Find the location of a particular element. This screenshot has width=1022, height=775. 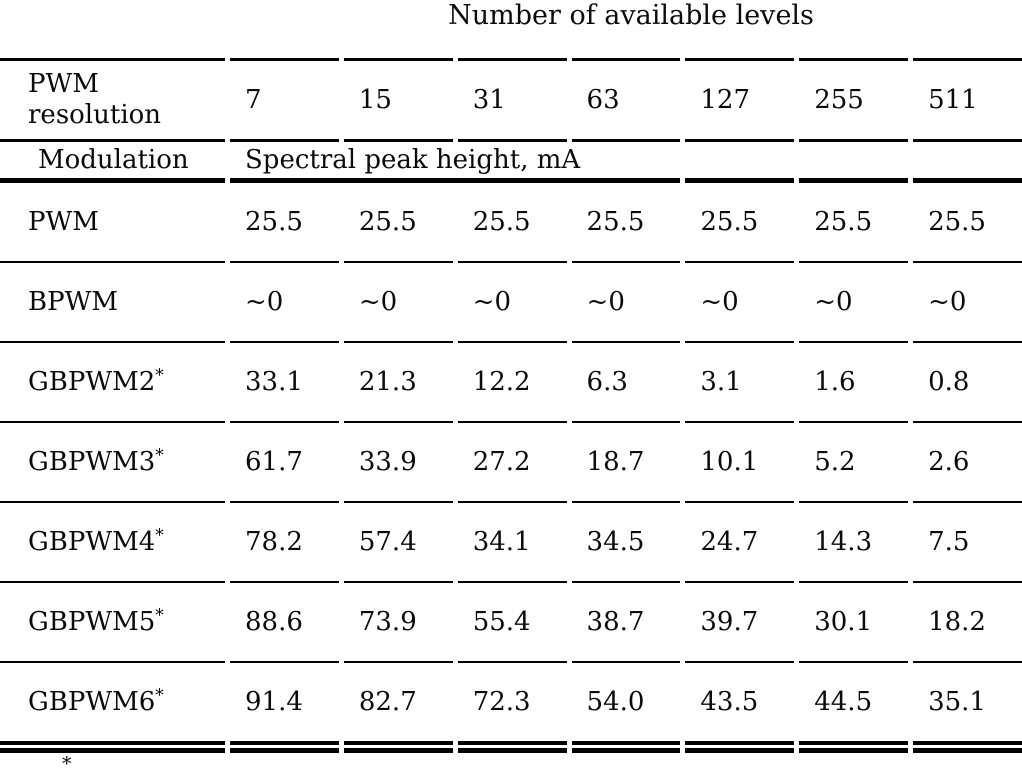

cell-value: 73.9 is located at coordinates (398, 623).